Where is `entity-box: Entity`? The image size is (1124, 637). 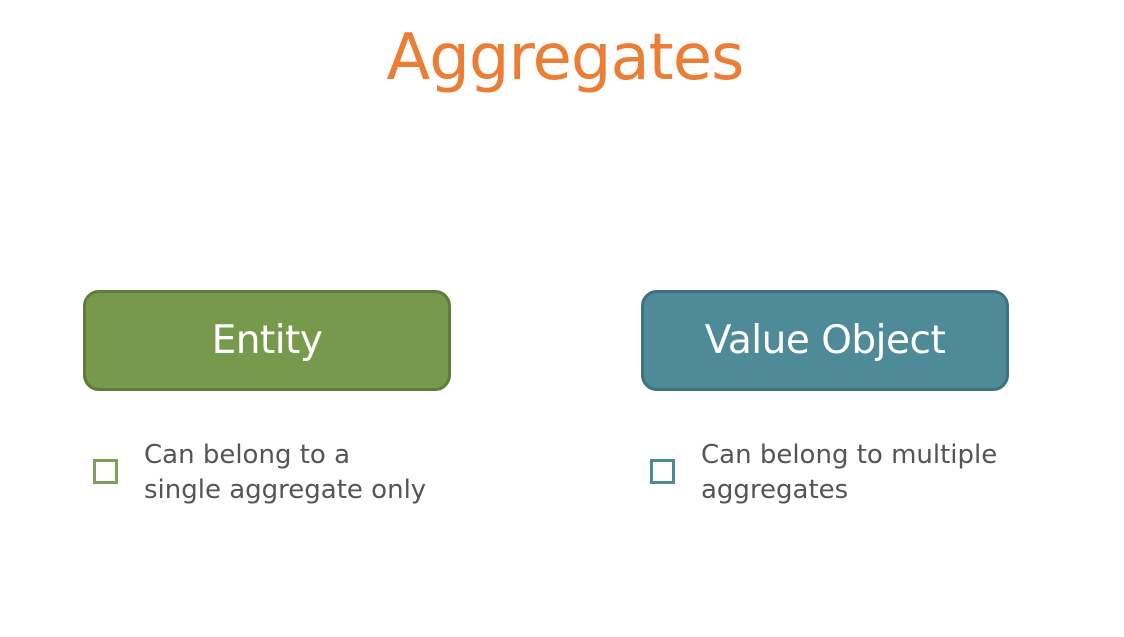 entity-box: Entity is located at coordinates (267, 340).